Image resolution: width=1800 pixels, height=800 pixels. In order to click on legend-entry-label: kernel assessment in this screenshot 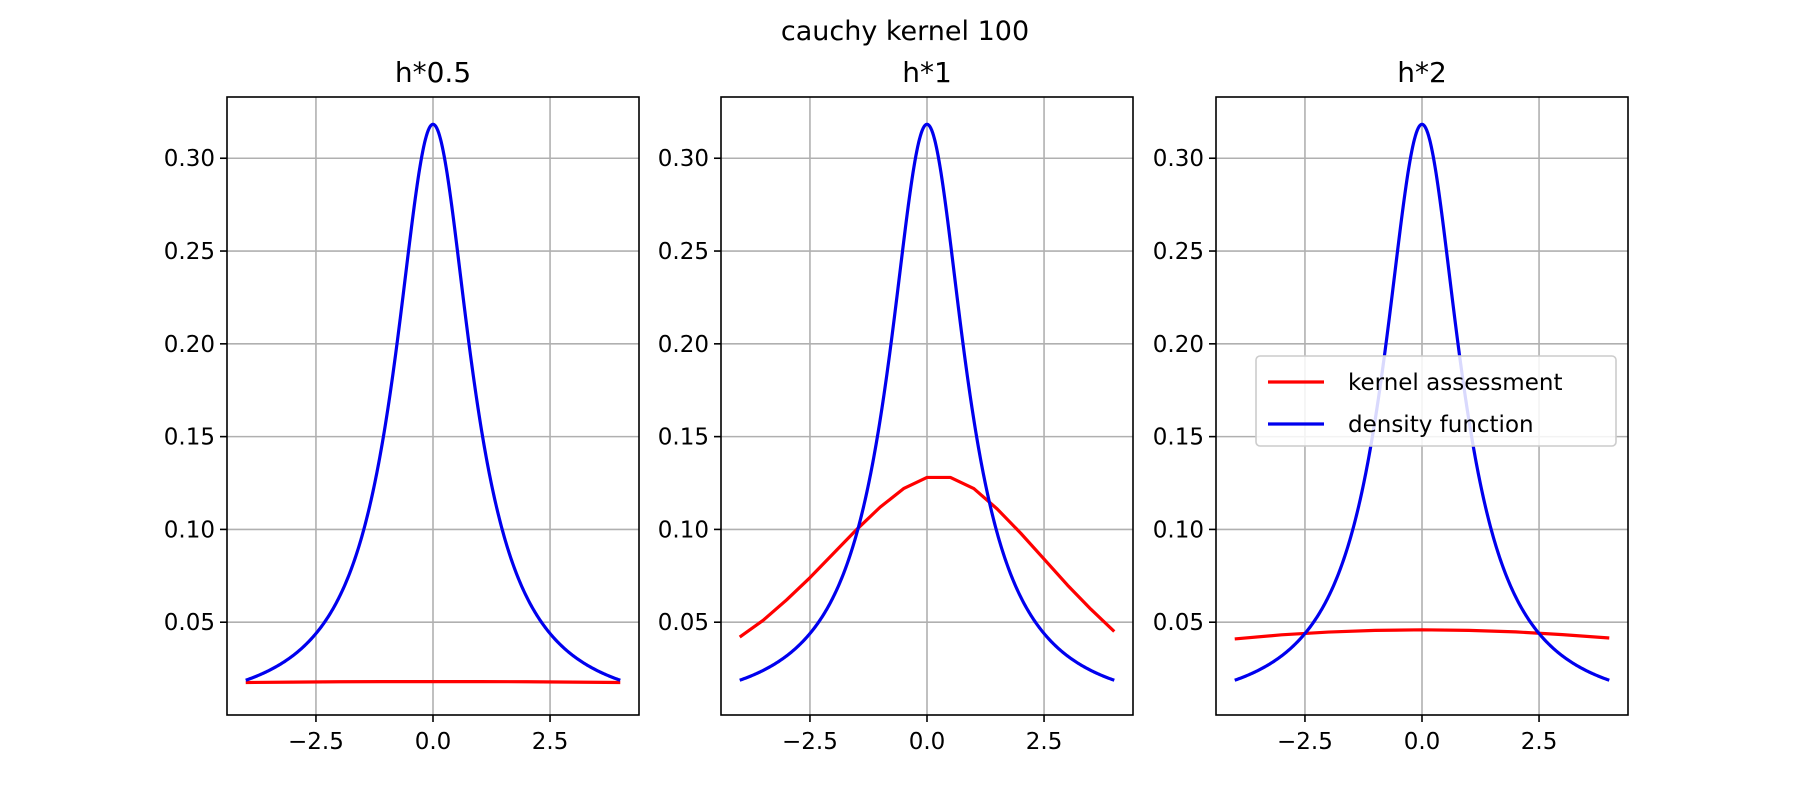, I will do `click(1455, 383)`.